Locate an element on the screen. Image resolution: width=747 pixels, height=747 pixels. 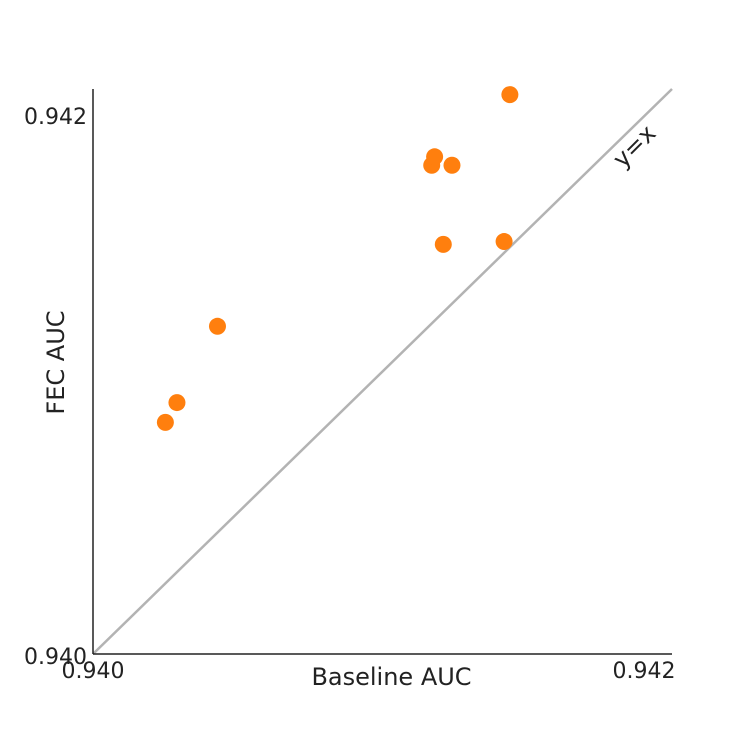
reference-line-label: y=x is located at coordinates (634, 146).